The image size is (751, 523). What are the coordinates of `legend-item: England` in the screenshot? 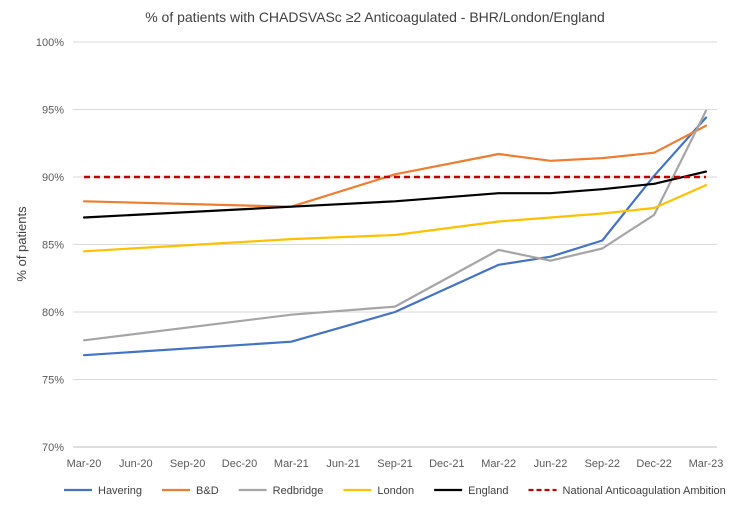 It's located at (471, 491).